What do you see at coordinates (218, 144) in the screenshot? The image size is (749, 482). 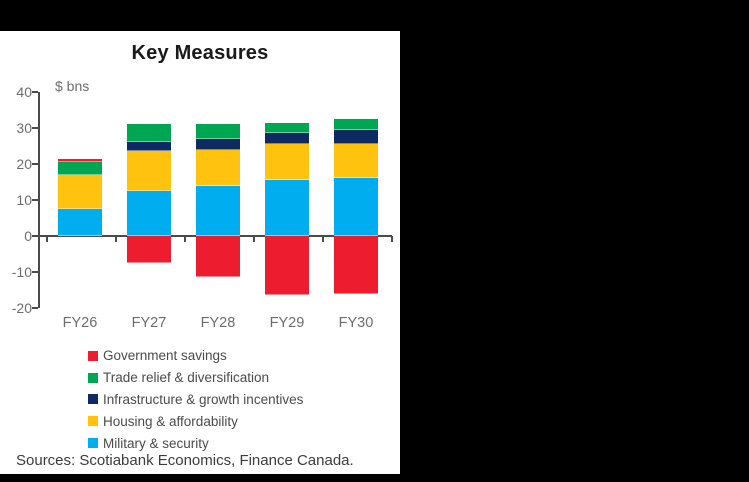 I see `bar-segment-FY28-infrastructure` at bounding box center [218, 144].